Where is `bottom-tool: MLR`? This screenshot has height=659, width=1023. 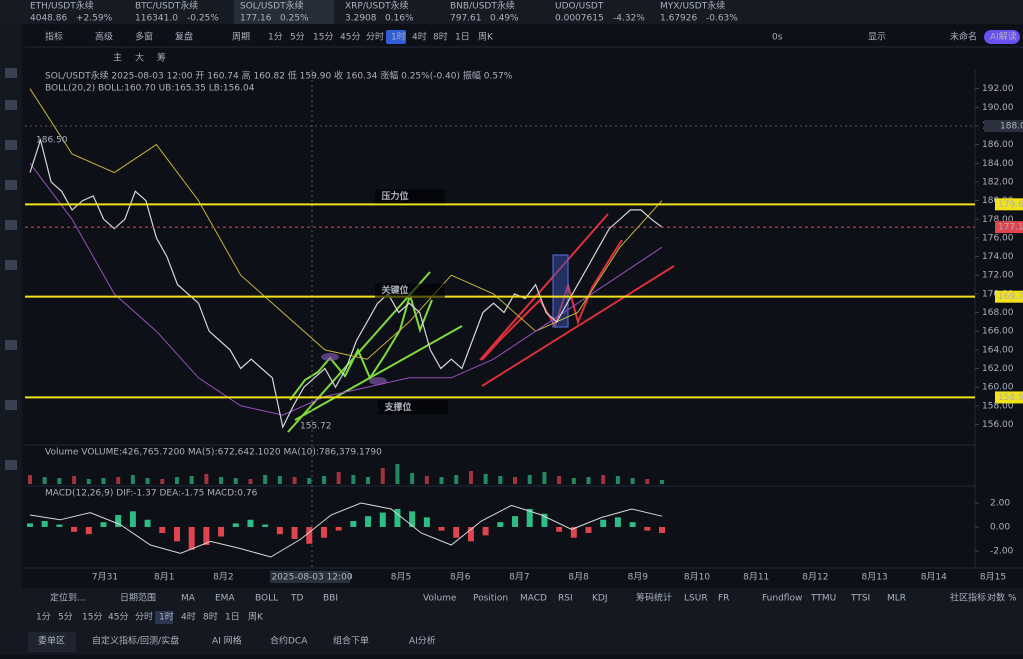
bottom-tool: MLR is located at coordinates (896, 599).